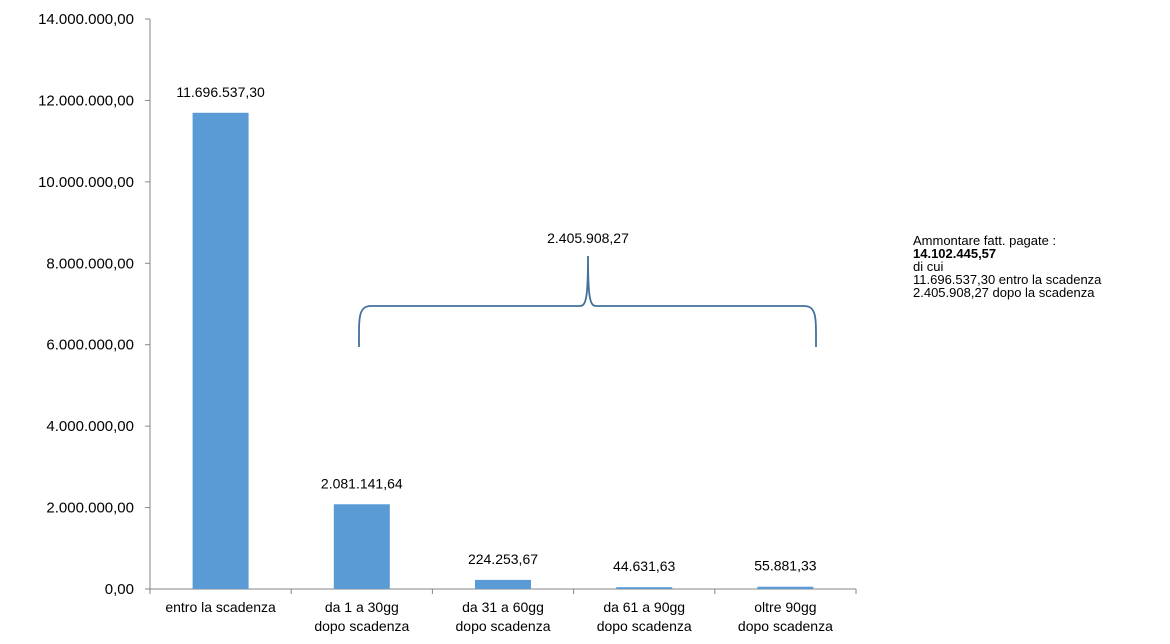  Describe the element at coordinates (644, 566) in the screenshot. I see `bar-data-label: 44.631,63` at that location.